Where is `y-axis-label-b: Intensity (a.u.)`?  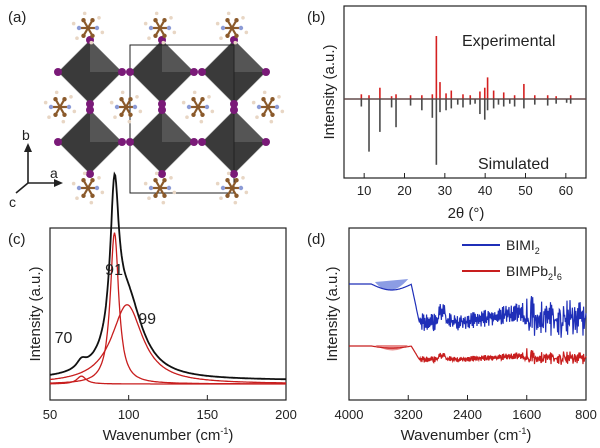
y-axis-label-b: Intensity (a.u.) is located at coordinates (329, 91).